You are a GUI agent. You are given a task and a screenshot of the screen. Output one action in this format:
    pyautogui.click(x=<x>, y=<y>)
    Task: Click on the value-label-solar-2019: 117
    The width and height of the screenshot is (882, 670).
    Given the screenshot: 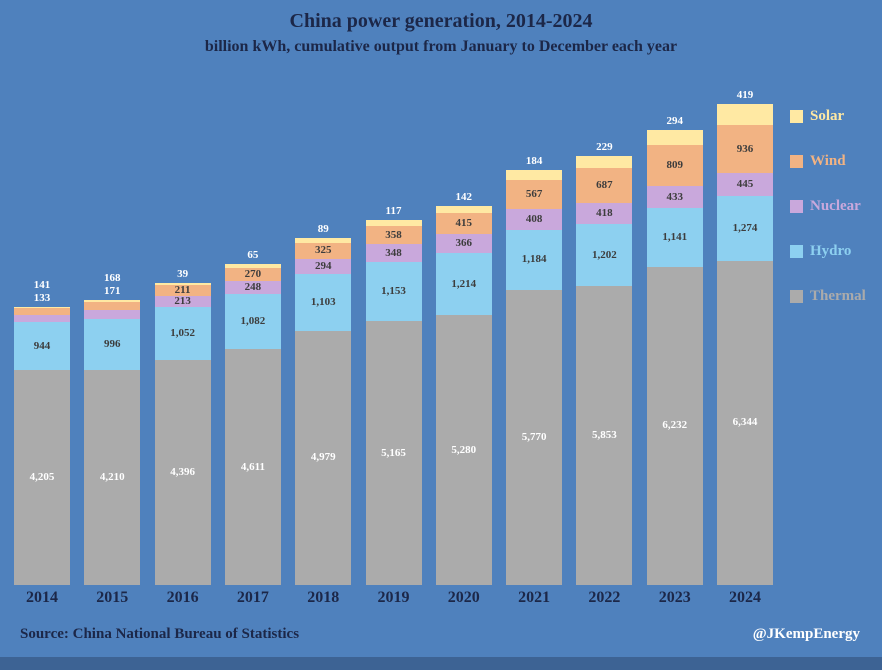 What is the action you would take?
    pyautogui.click(x=393, y=211)
    